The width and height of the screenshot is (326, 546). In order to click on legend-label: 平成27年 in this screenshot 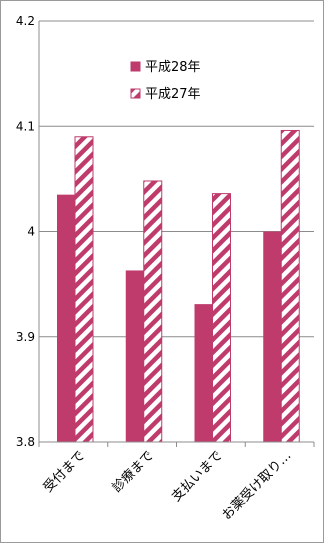, I will do `click(173, 94)`.